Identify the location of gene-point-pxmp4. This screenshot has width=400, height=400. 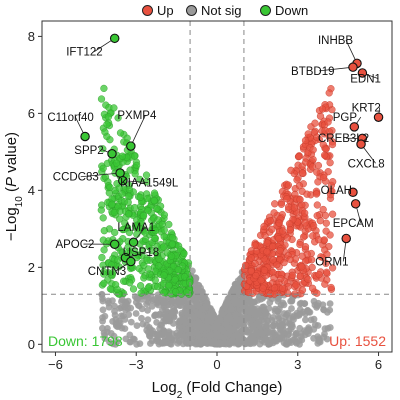
(131, 146).